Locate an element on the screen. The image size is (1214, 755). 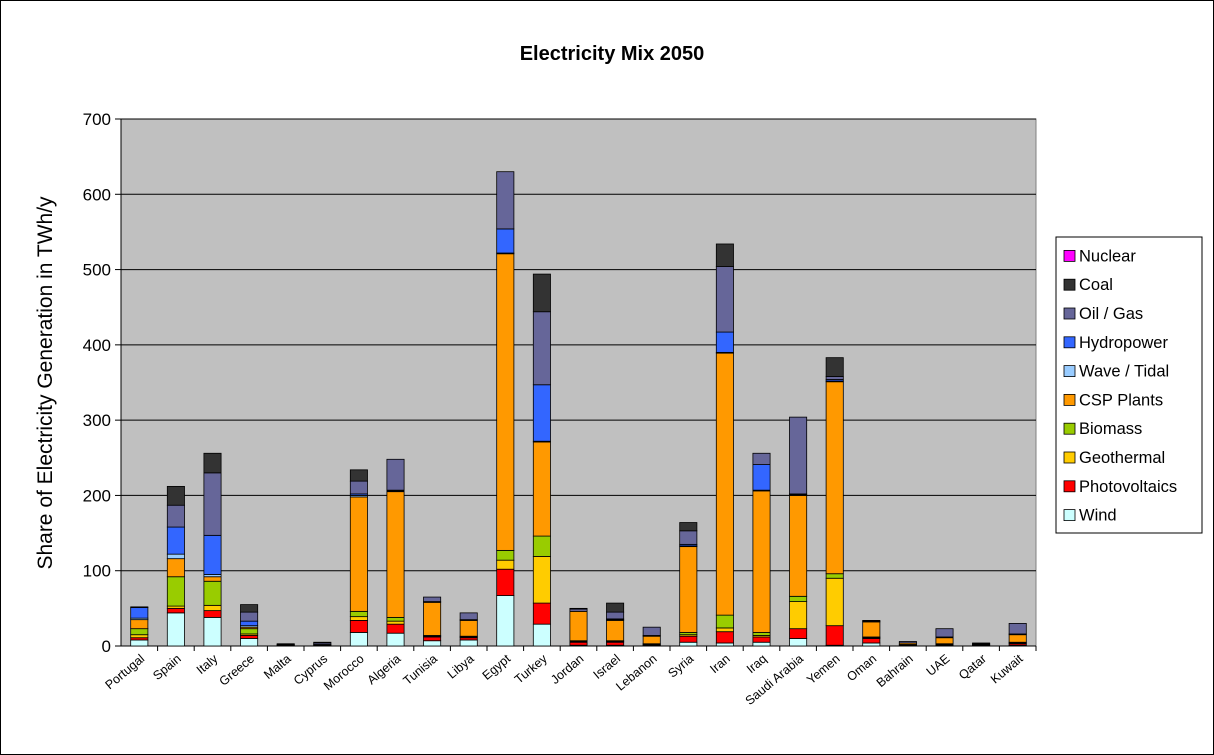
y-tick-label: 0 is located at coordinates (106, 646).